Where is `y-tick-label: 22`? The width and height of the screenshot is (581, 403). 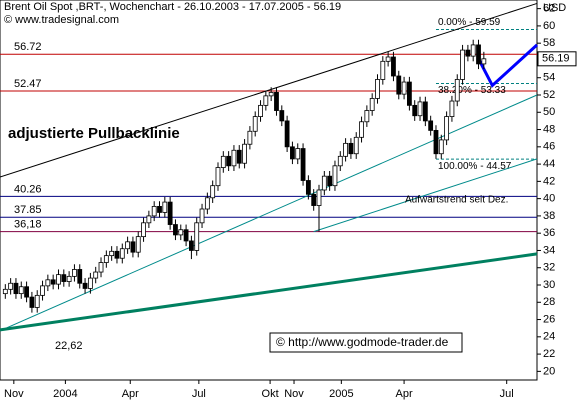 y-tick-label: 22 is located at coordinates (549, 354).